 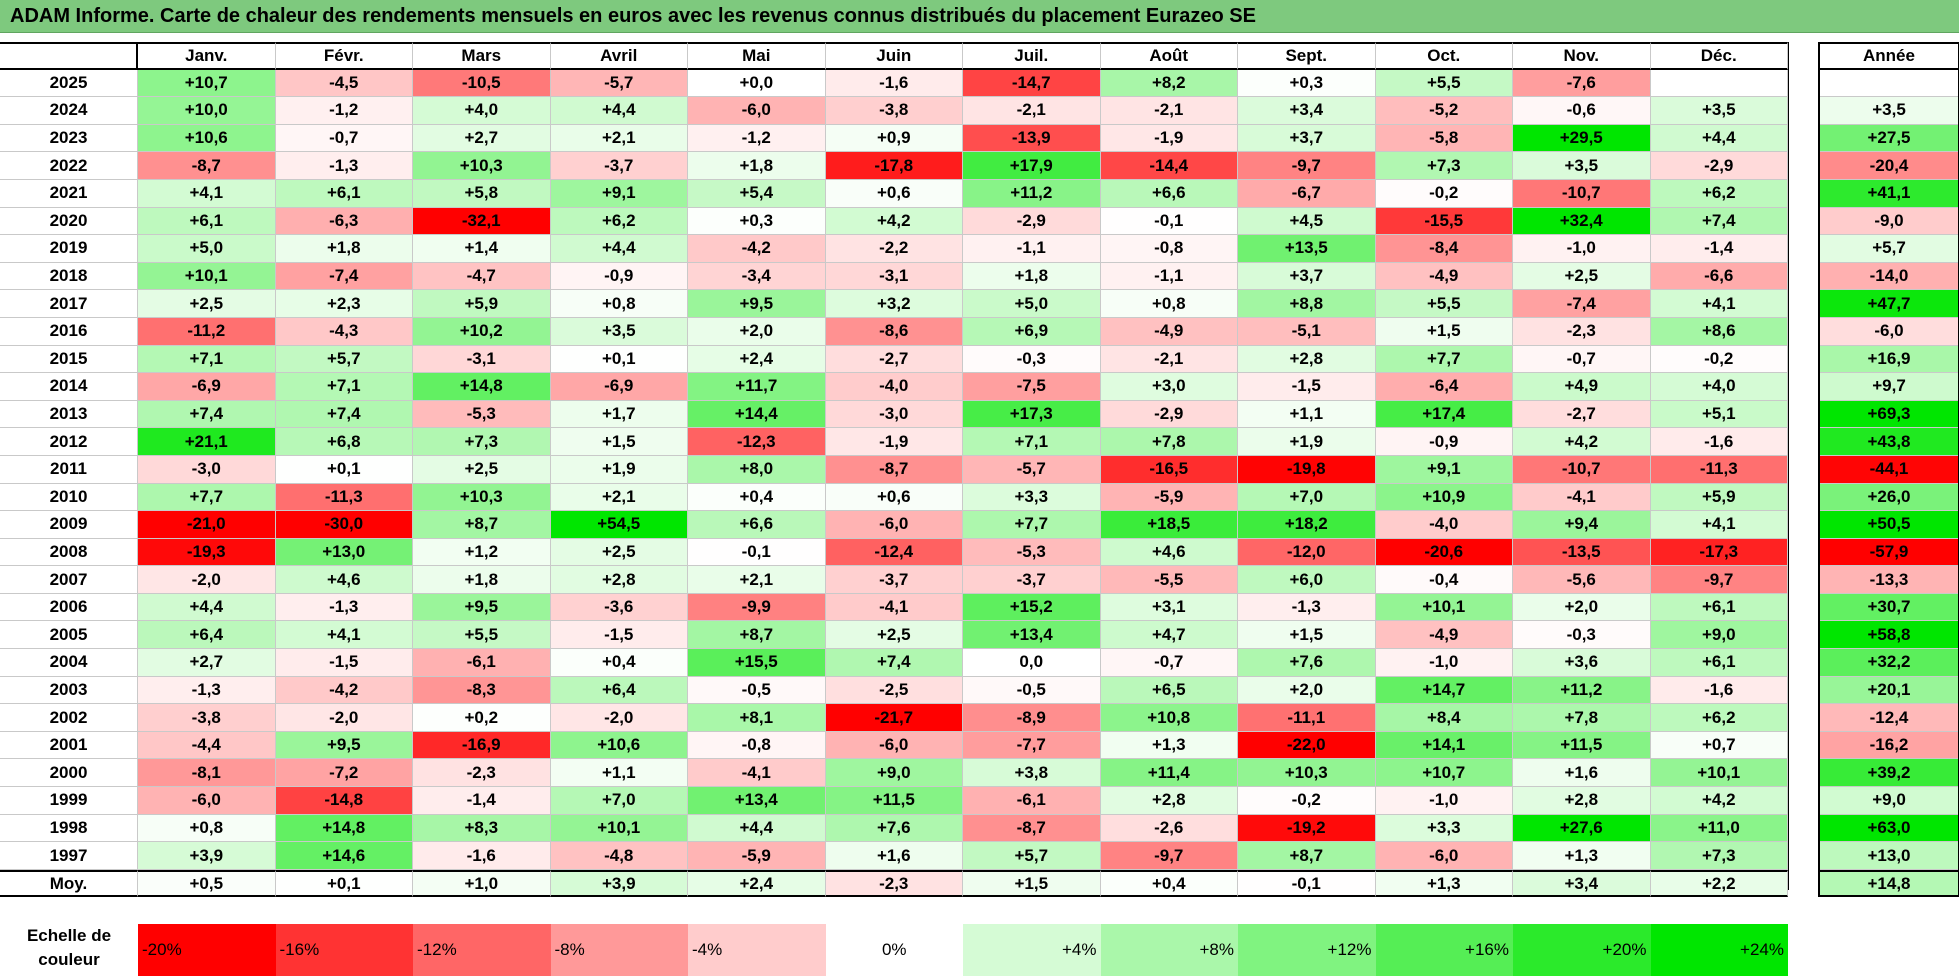 I want to click on year-label: 1999, so click(x=69, y=801).